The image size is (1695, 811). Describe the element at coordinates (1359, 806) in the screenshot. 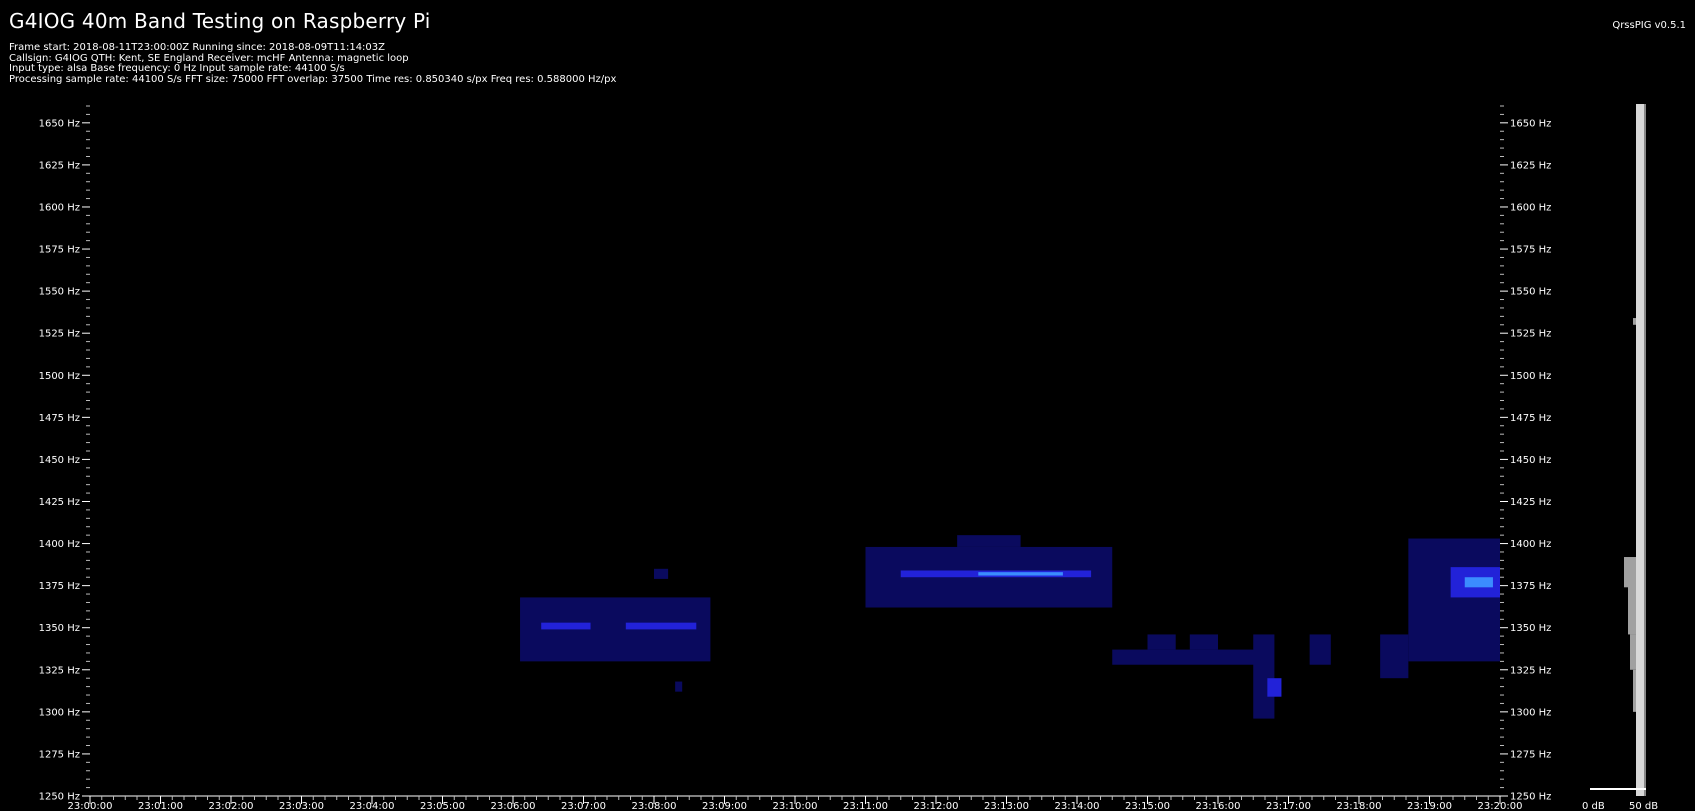

I see `x-tick-label: 23:18:00` at that location.